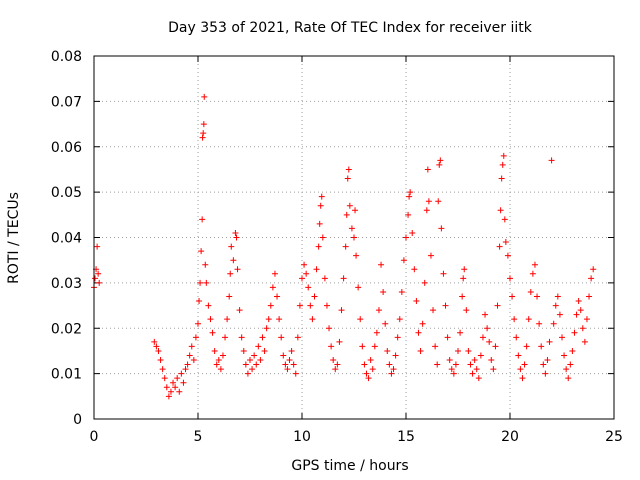 This screenshot has height=480, width=640. I want to click on y-tick-label: 0.05, so click(66, 193).